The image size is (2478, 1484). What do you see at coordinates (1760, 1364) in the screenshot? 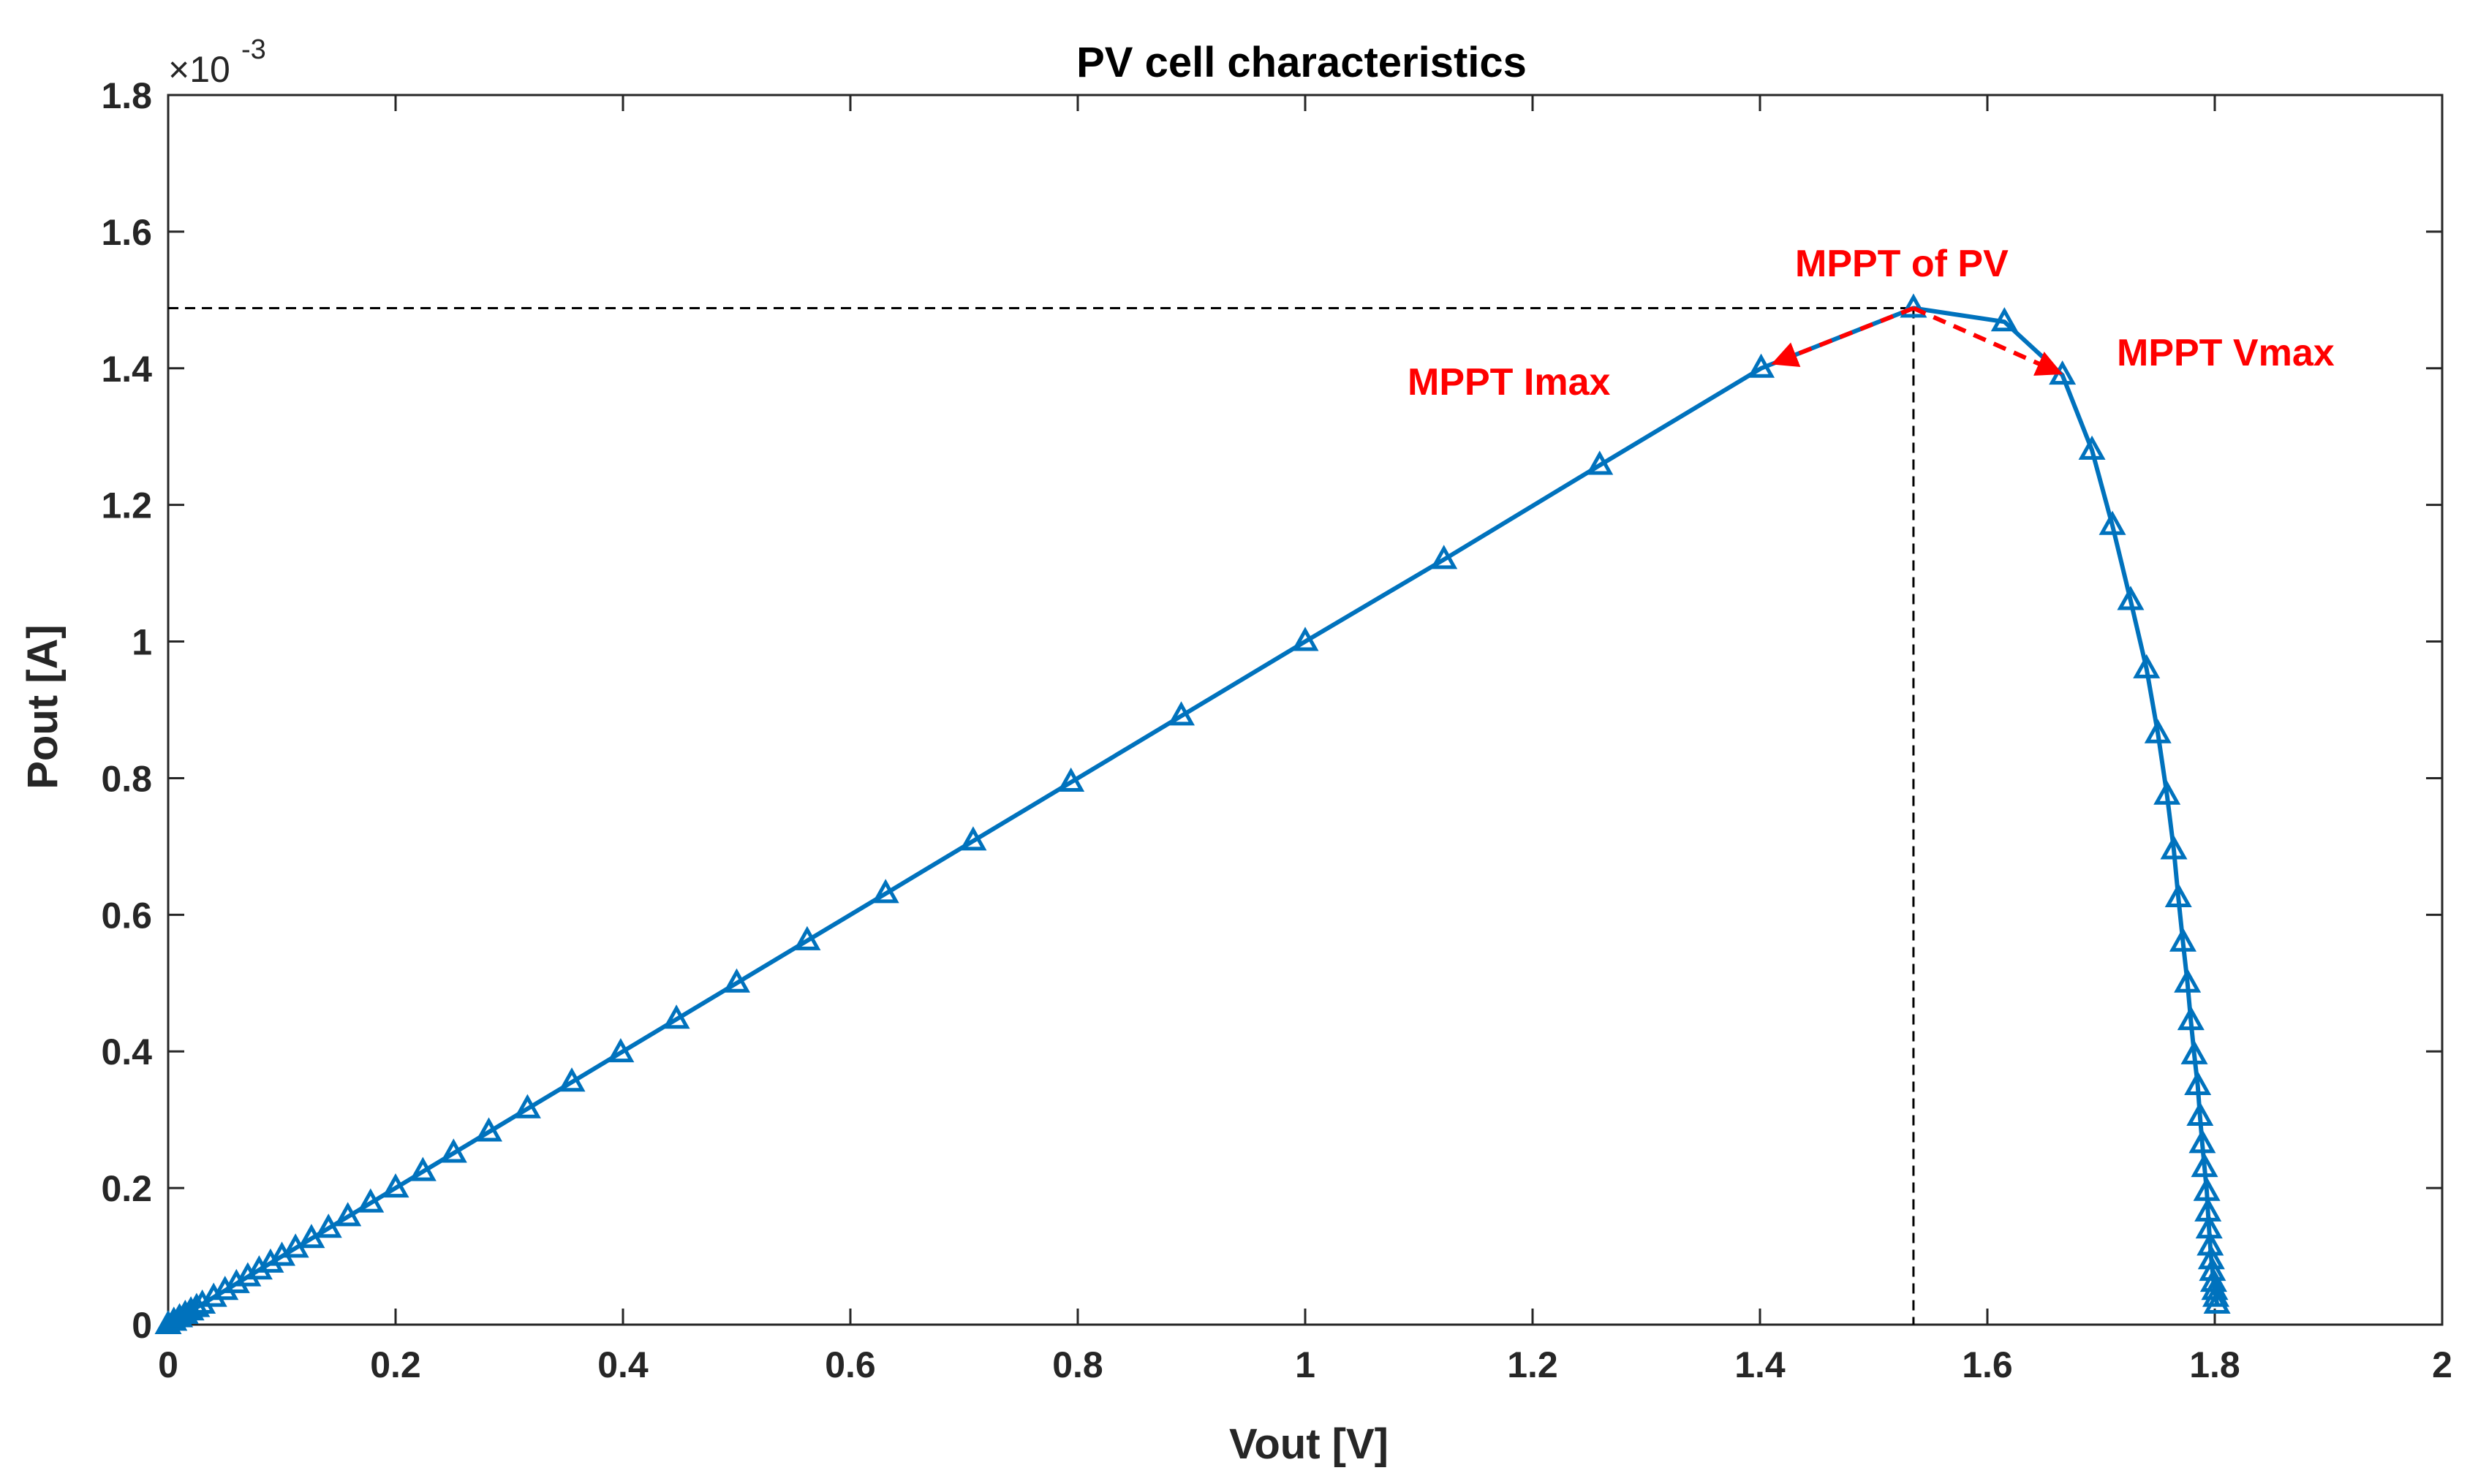
I see `x-tick-label: 1.4` at bounding box center [1760, 1364].